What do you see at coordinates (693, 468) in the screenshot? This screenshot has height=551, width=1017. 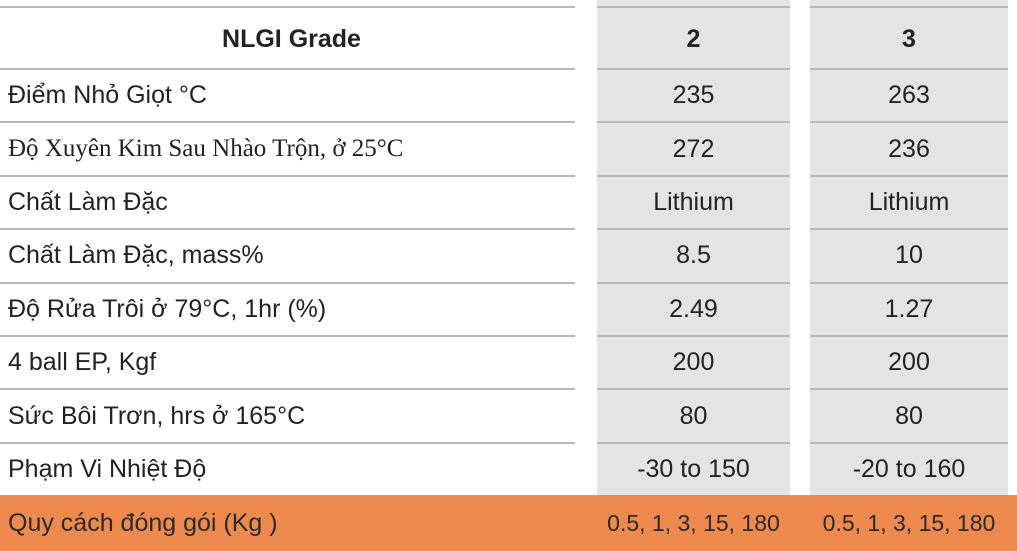 I see `value-cell: -30 to 150` at bounding box center [693, 468].